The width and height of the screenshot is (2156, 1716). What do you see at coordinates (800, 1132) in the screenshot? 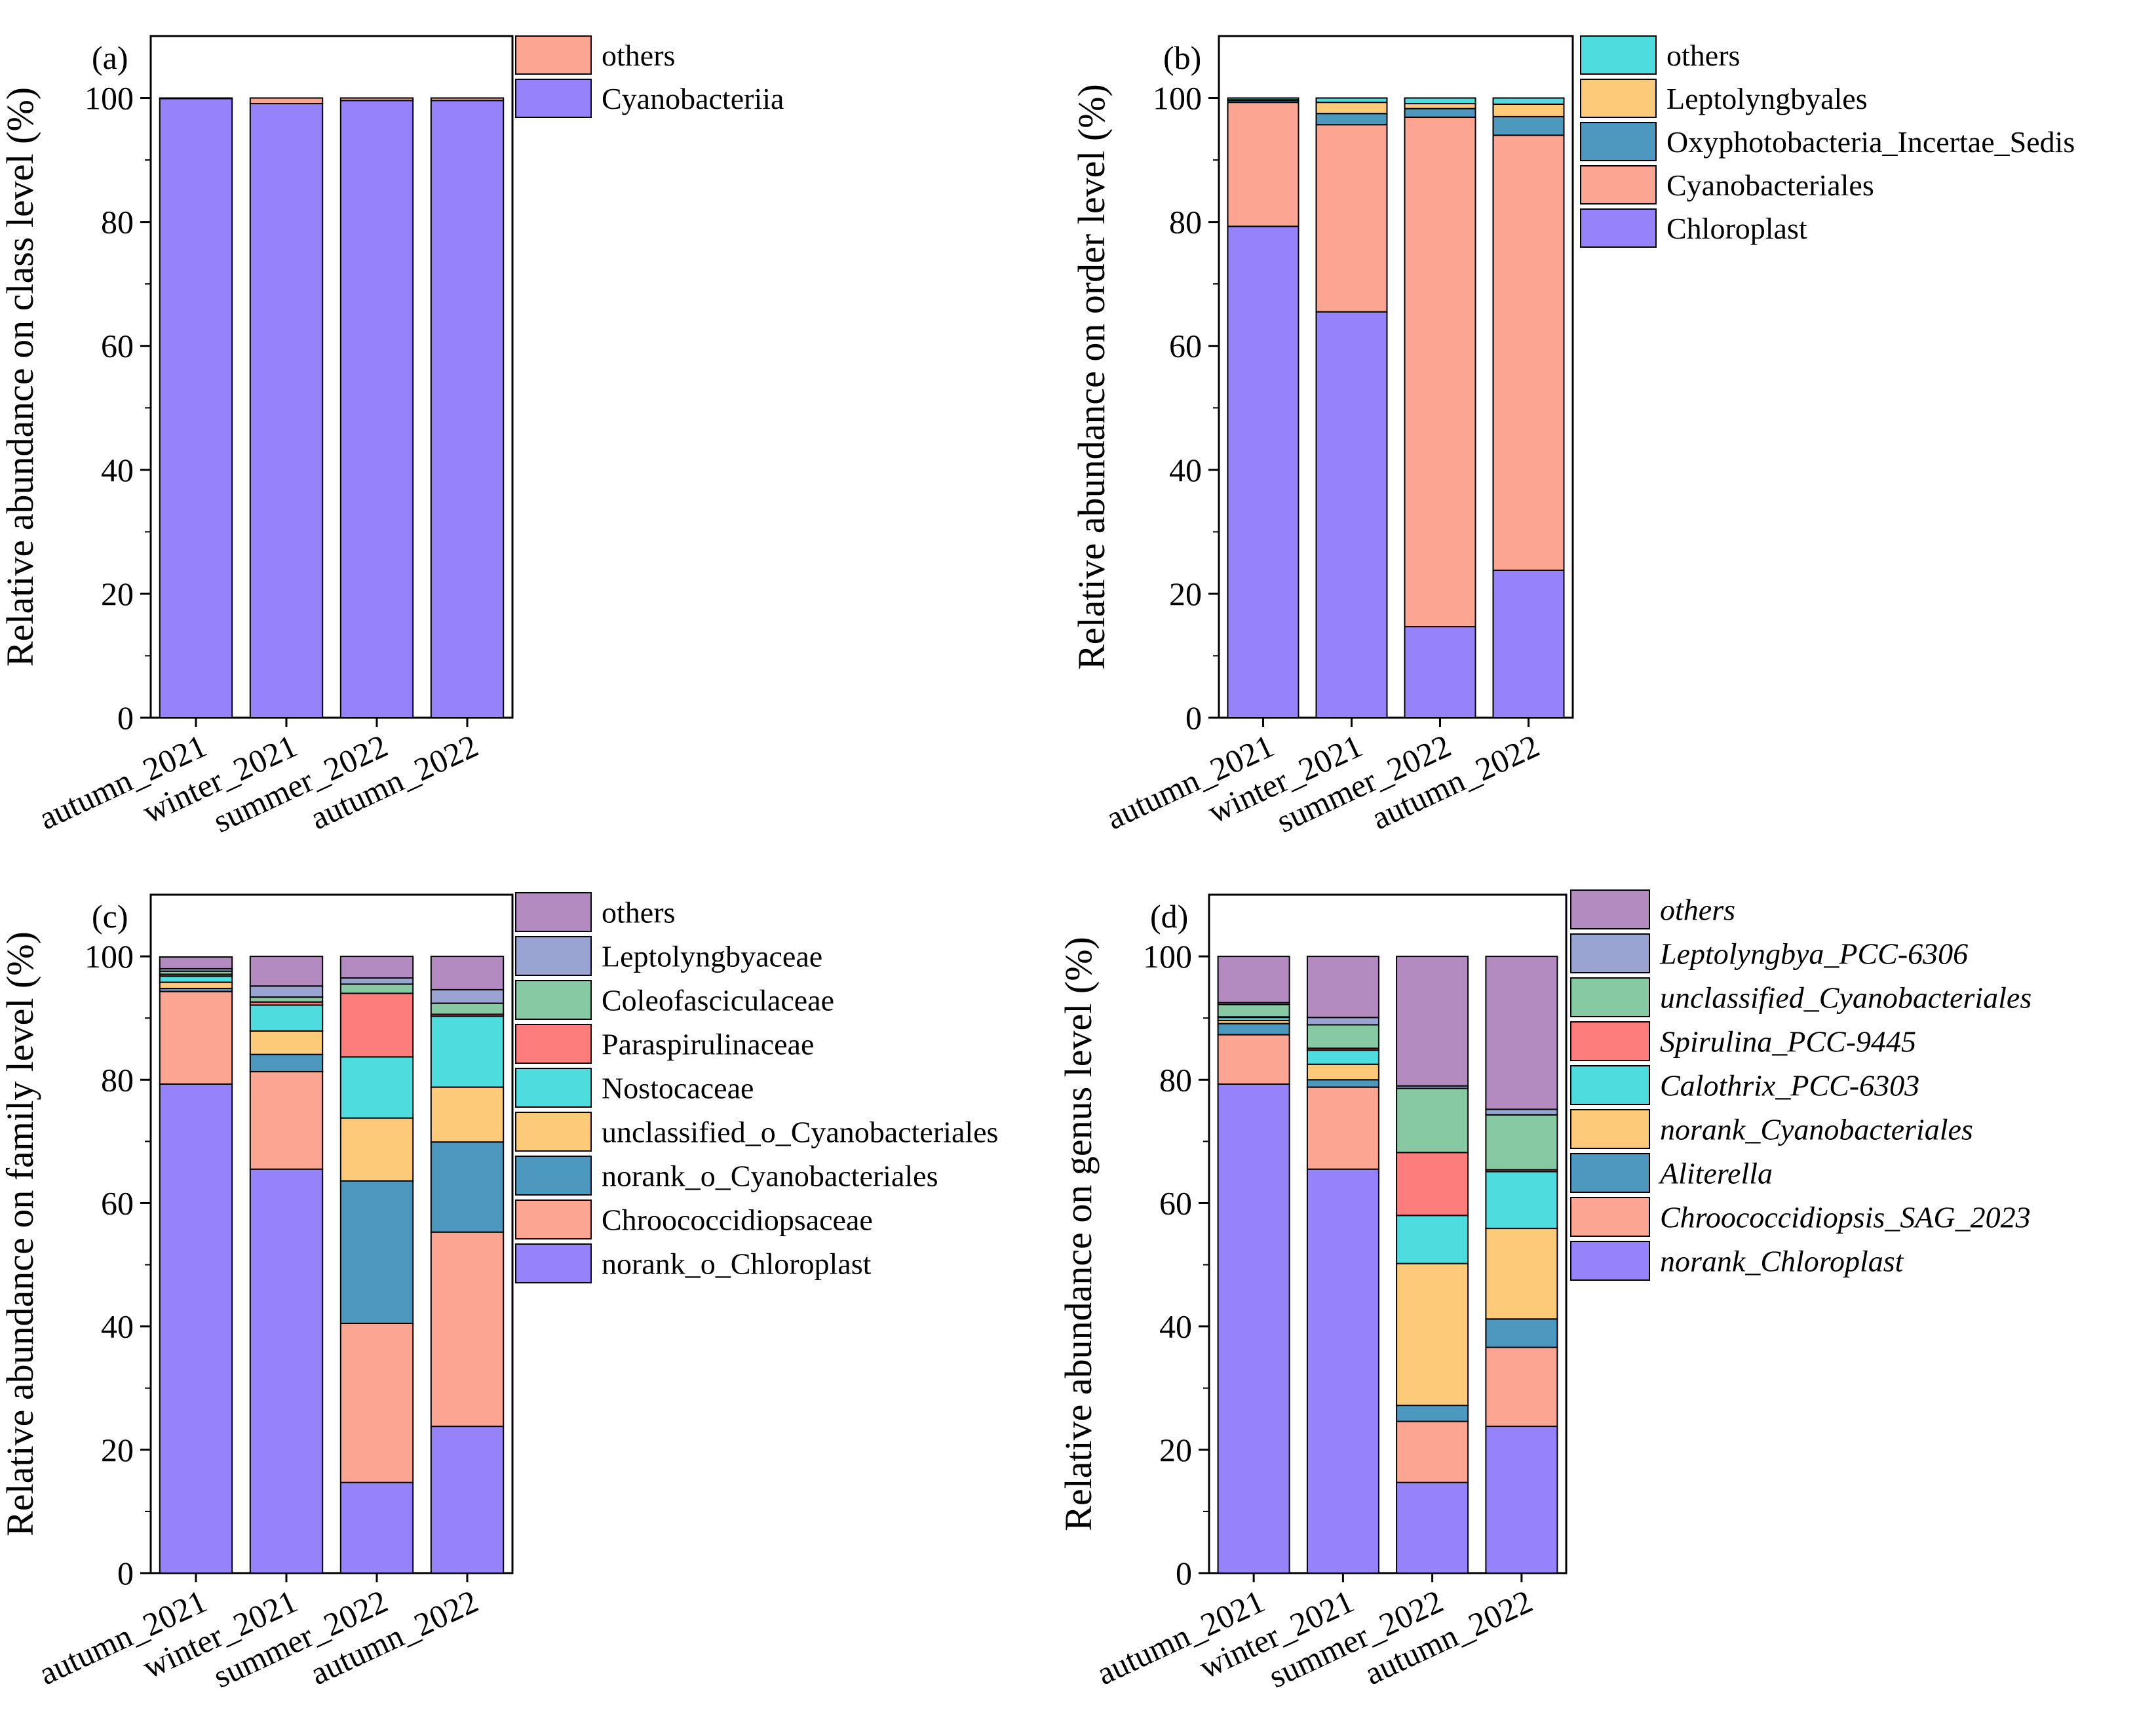
I see `legend-label: unclassified_o_Cyanobacteriales` at bounding box center [800, 1132].